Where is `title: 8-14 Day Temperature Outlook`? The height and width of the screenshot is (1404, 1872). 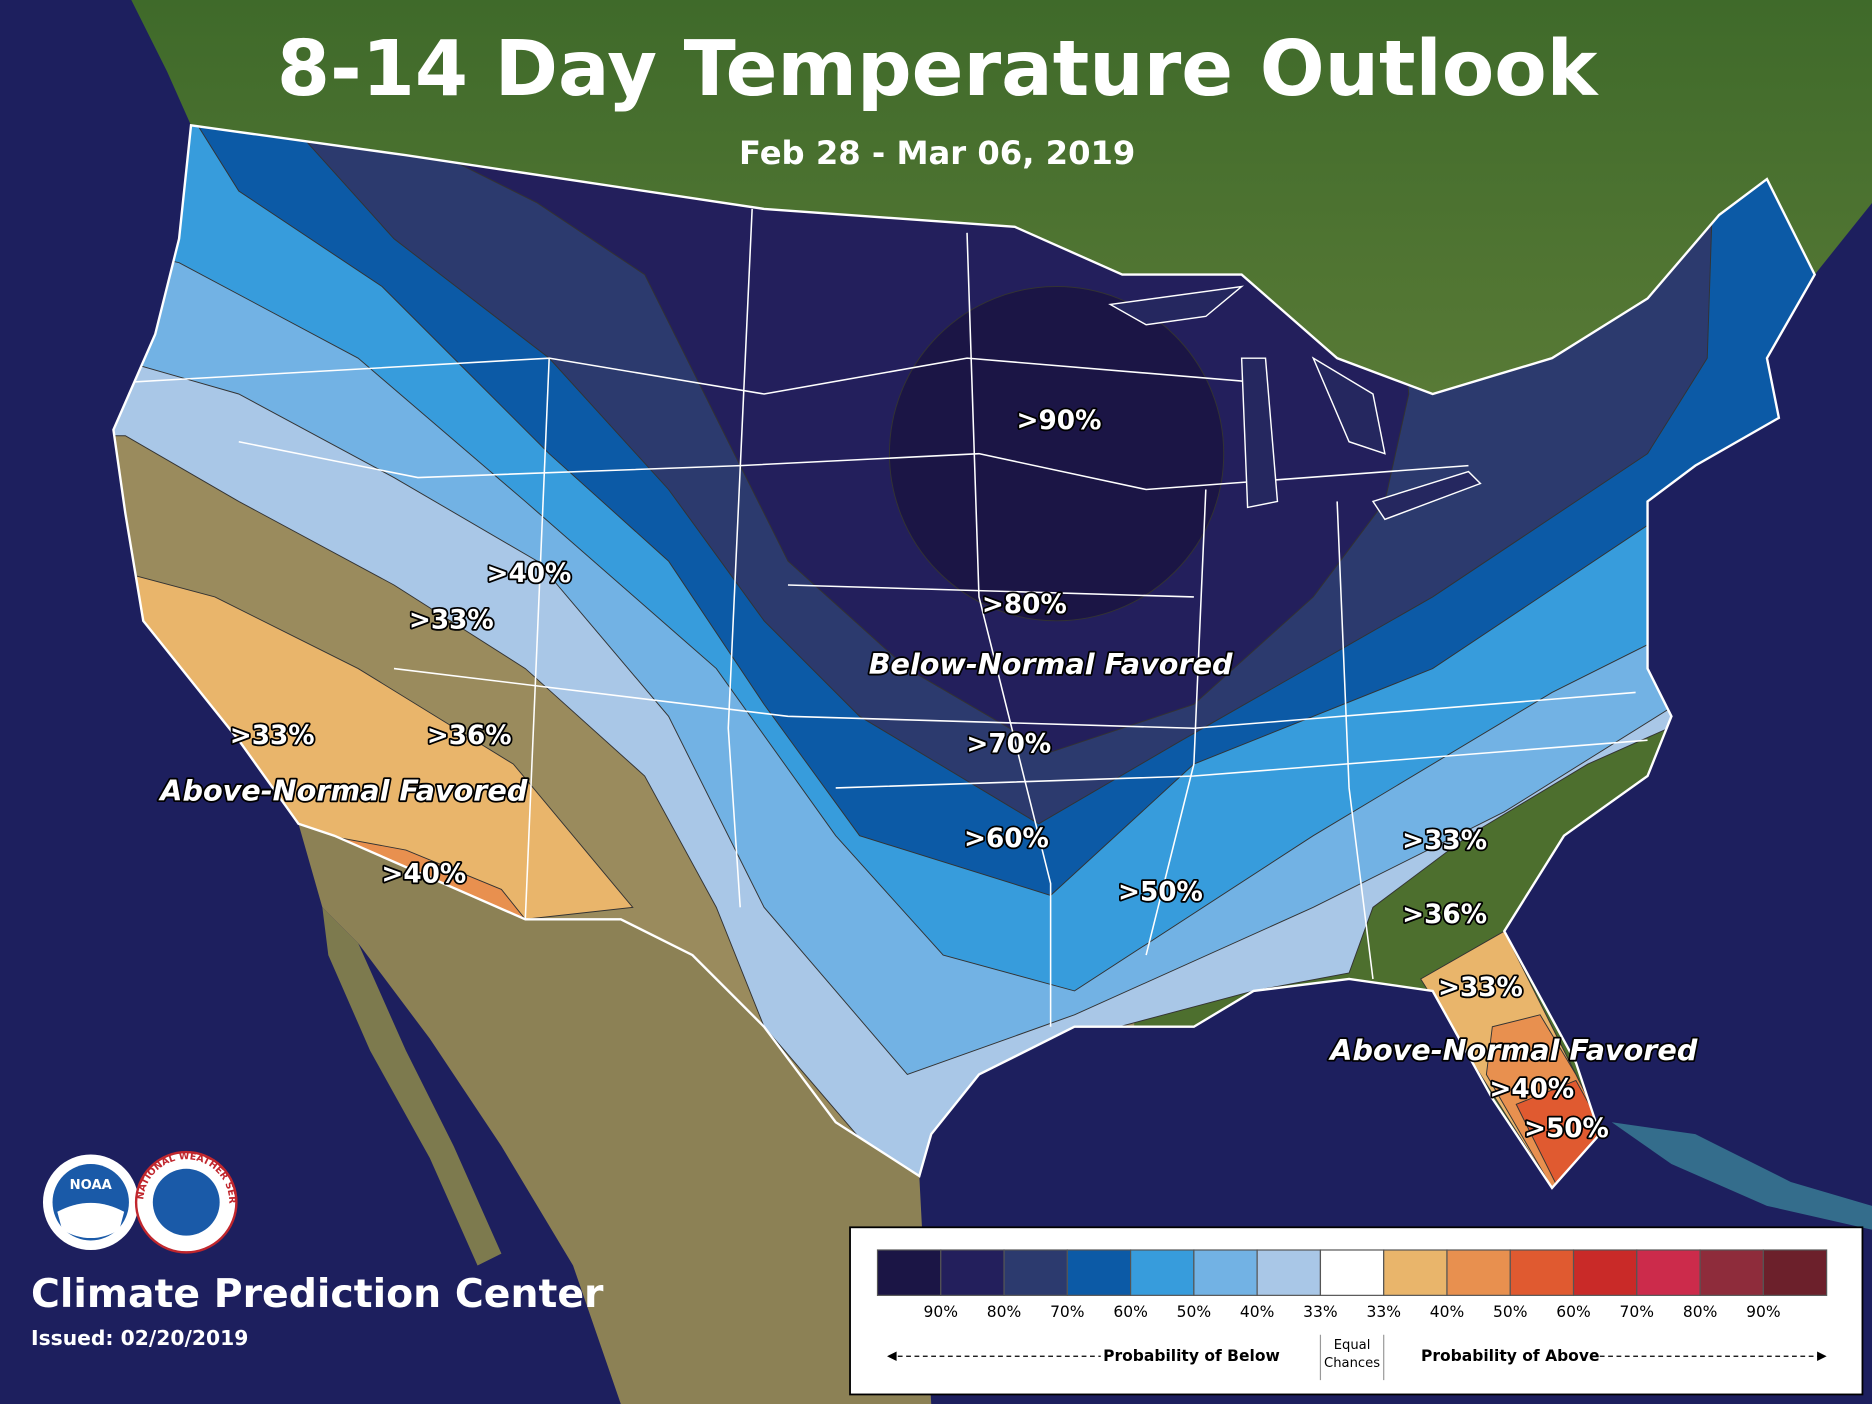 title: 8-14 Day Temperature Outlook is located at coordinates (938, 69).